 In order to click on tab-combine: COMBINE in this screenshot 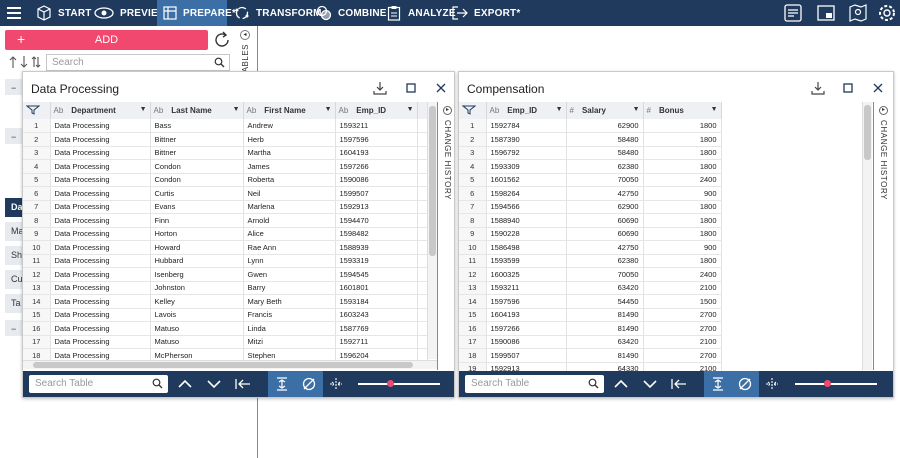, I will do `click(351, 13)`.